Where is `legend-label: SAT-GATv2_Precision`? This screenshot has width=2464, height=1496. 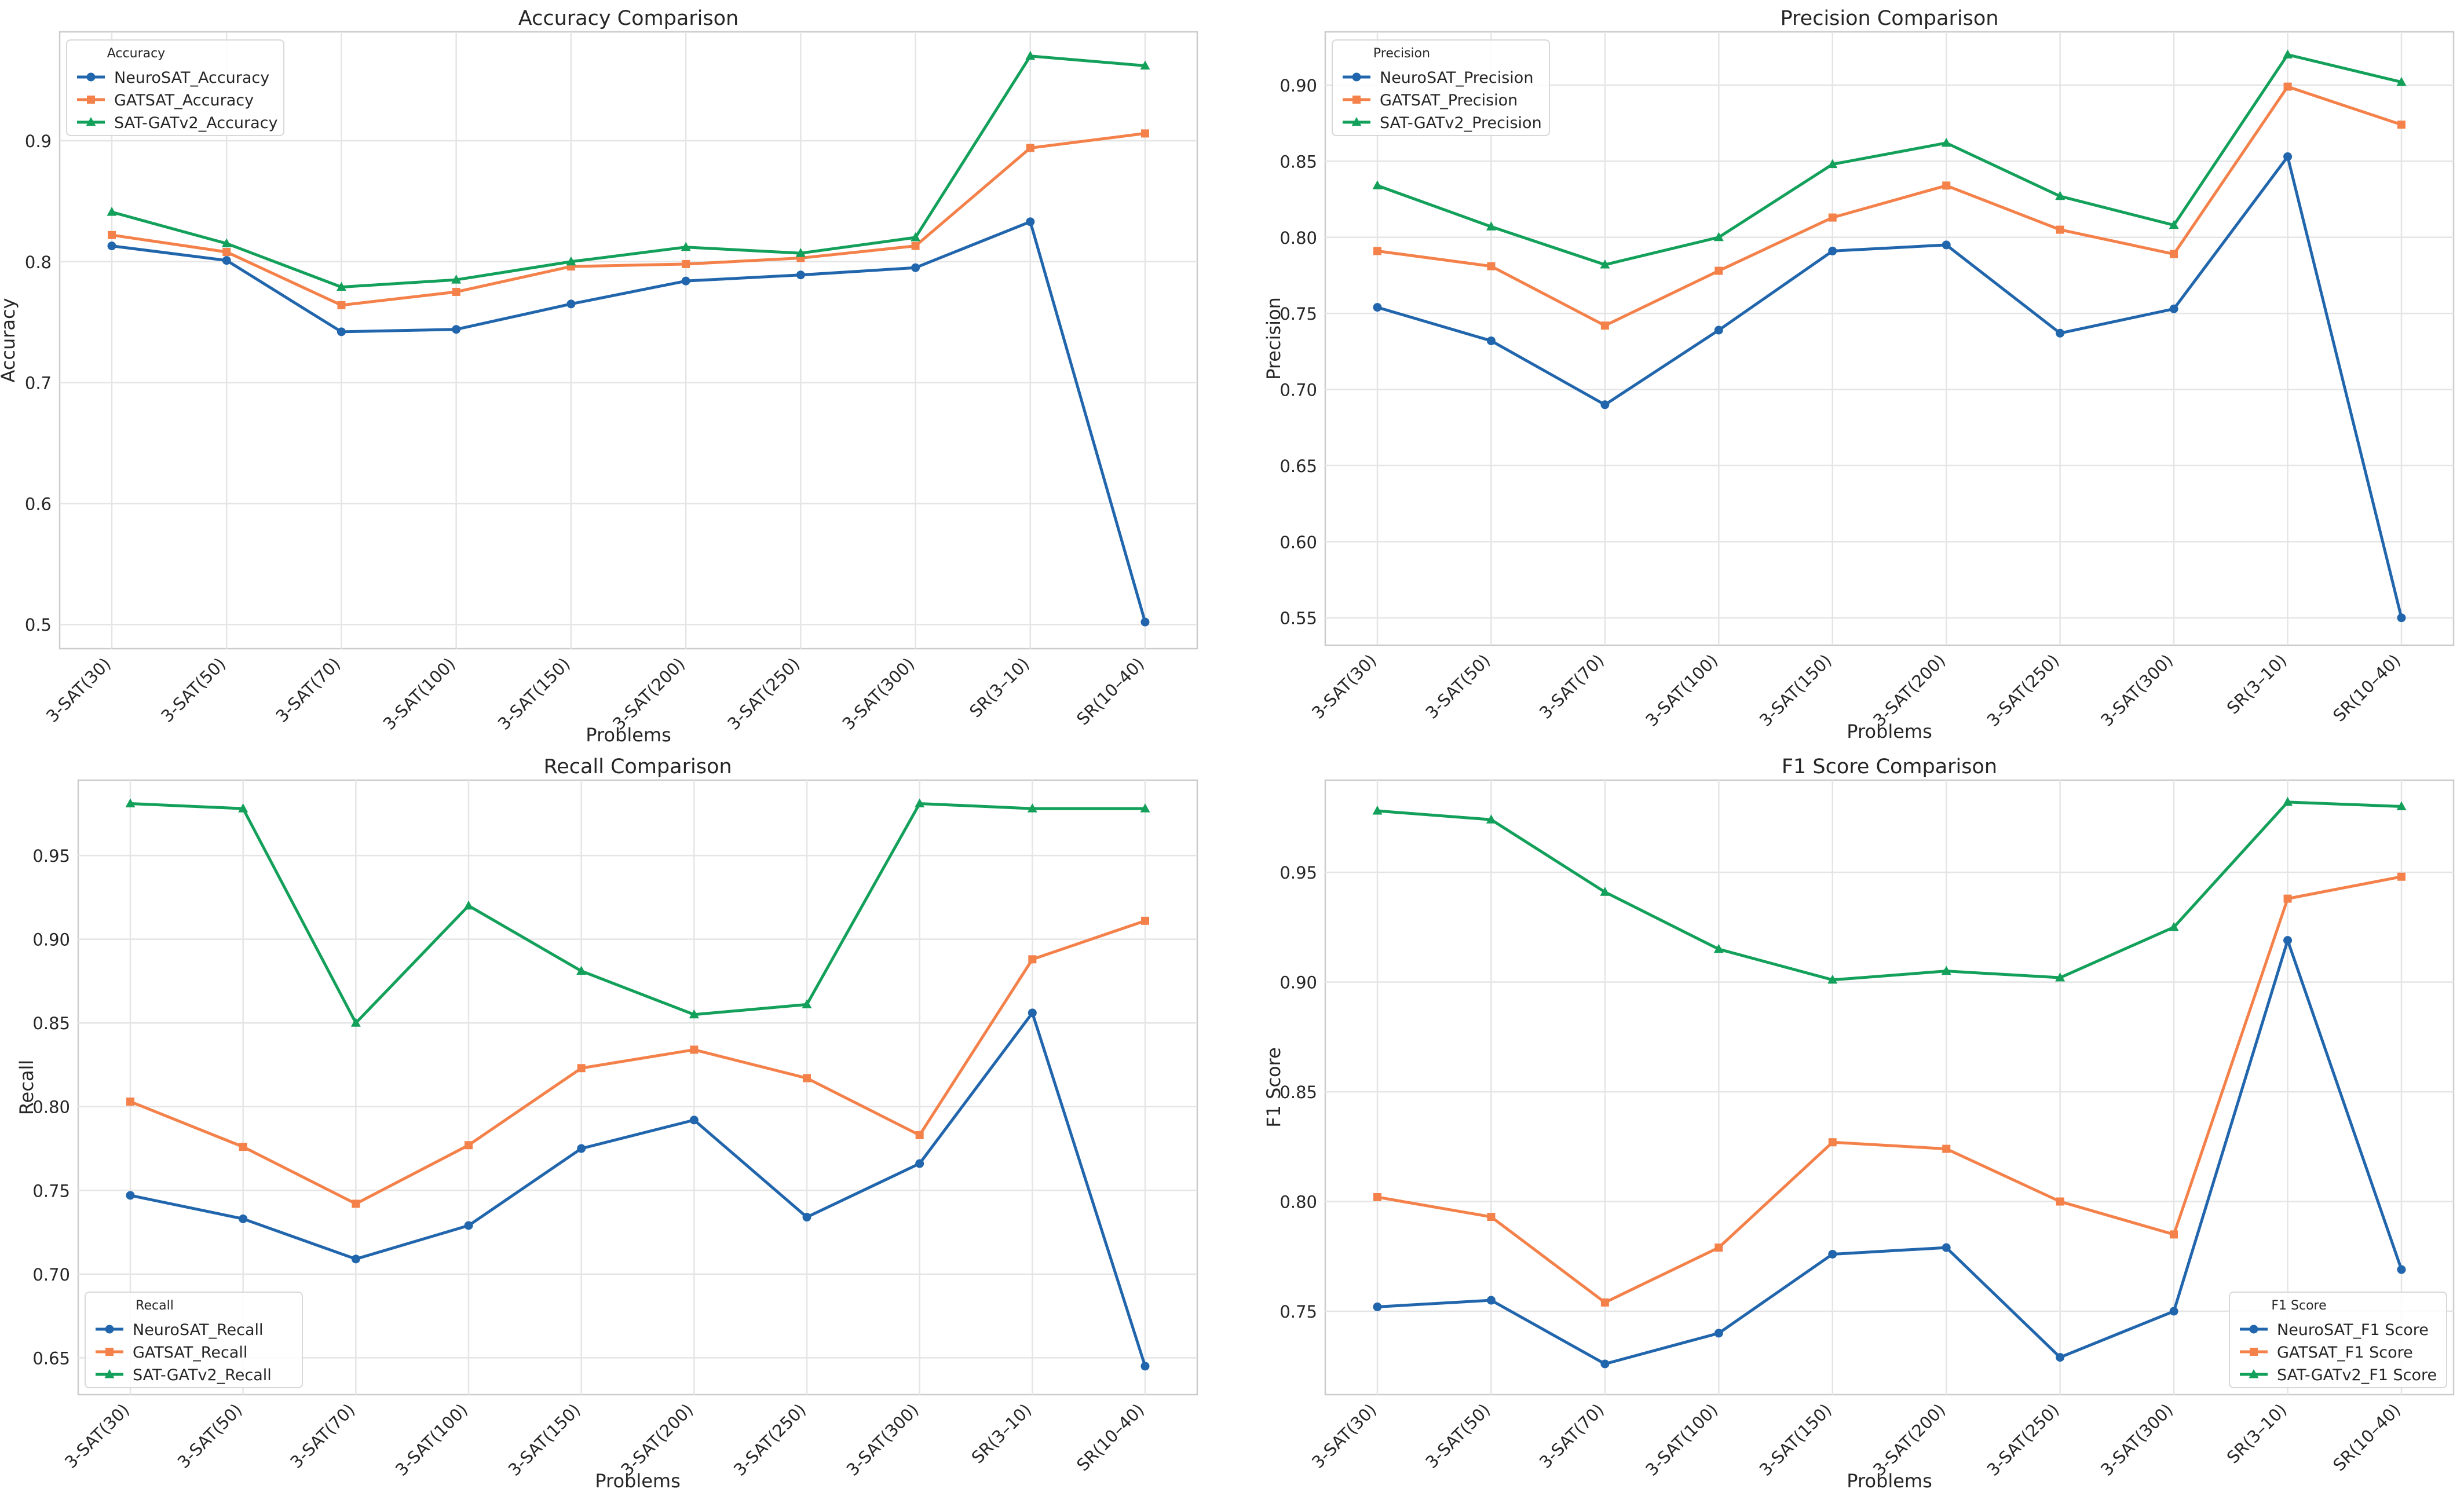
legend-label: SAT-GATv2_Precision is located at coordinates (1461, 123).